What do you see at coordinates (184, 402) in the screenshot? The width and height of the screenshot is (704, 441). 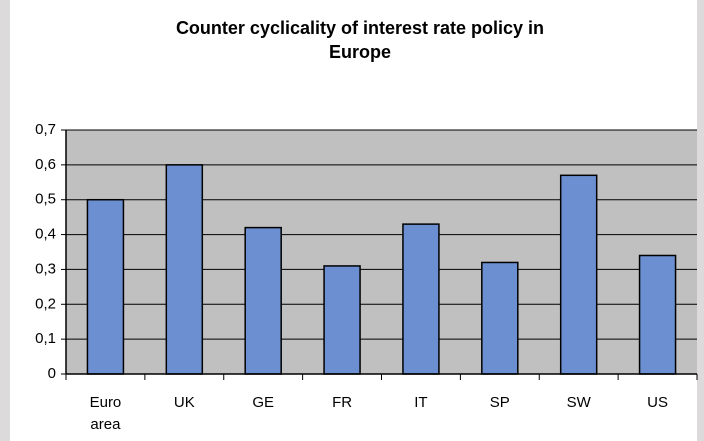 I see `x-tick-label: UK` at bounding box center [184, 402].